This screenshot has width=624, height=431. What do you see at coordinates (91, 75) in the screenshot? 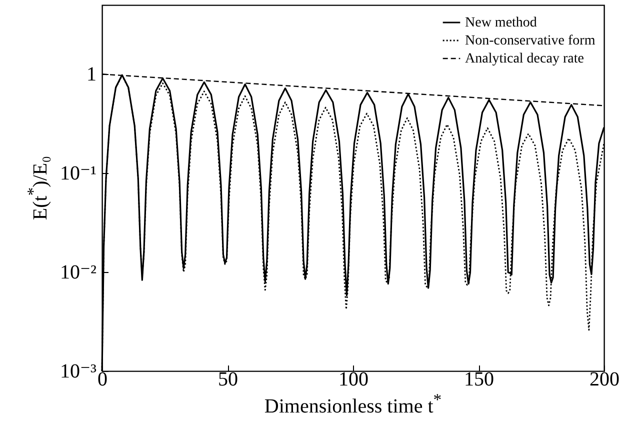
I see `y-tick-label: 1` at bounding box center [91, 75].